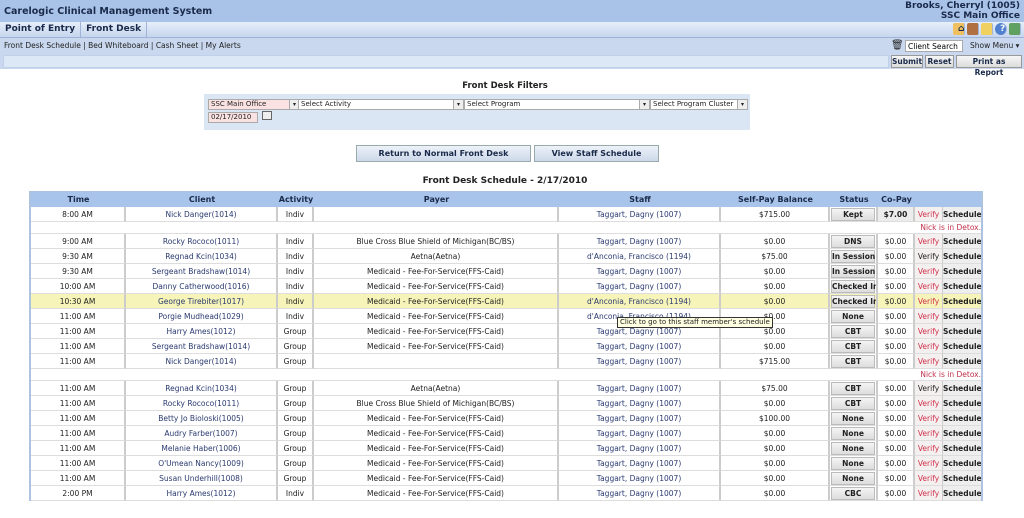  Describe the element at coordinates (853, 214) in the screenshot. I see `status-button: Kept` at that location.